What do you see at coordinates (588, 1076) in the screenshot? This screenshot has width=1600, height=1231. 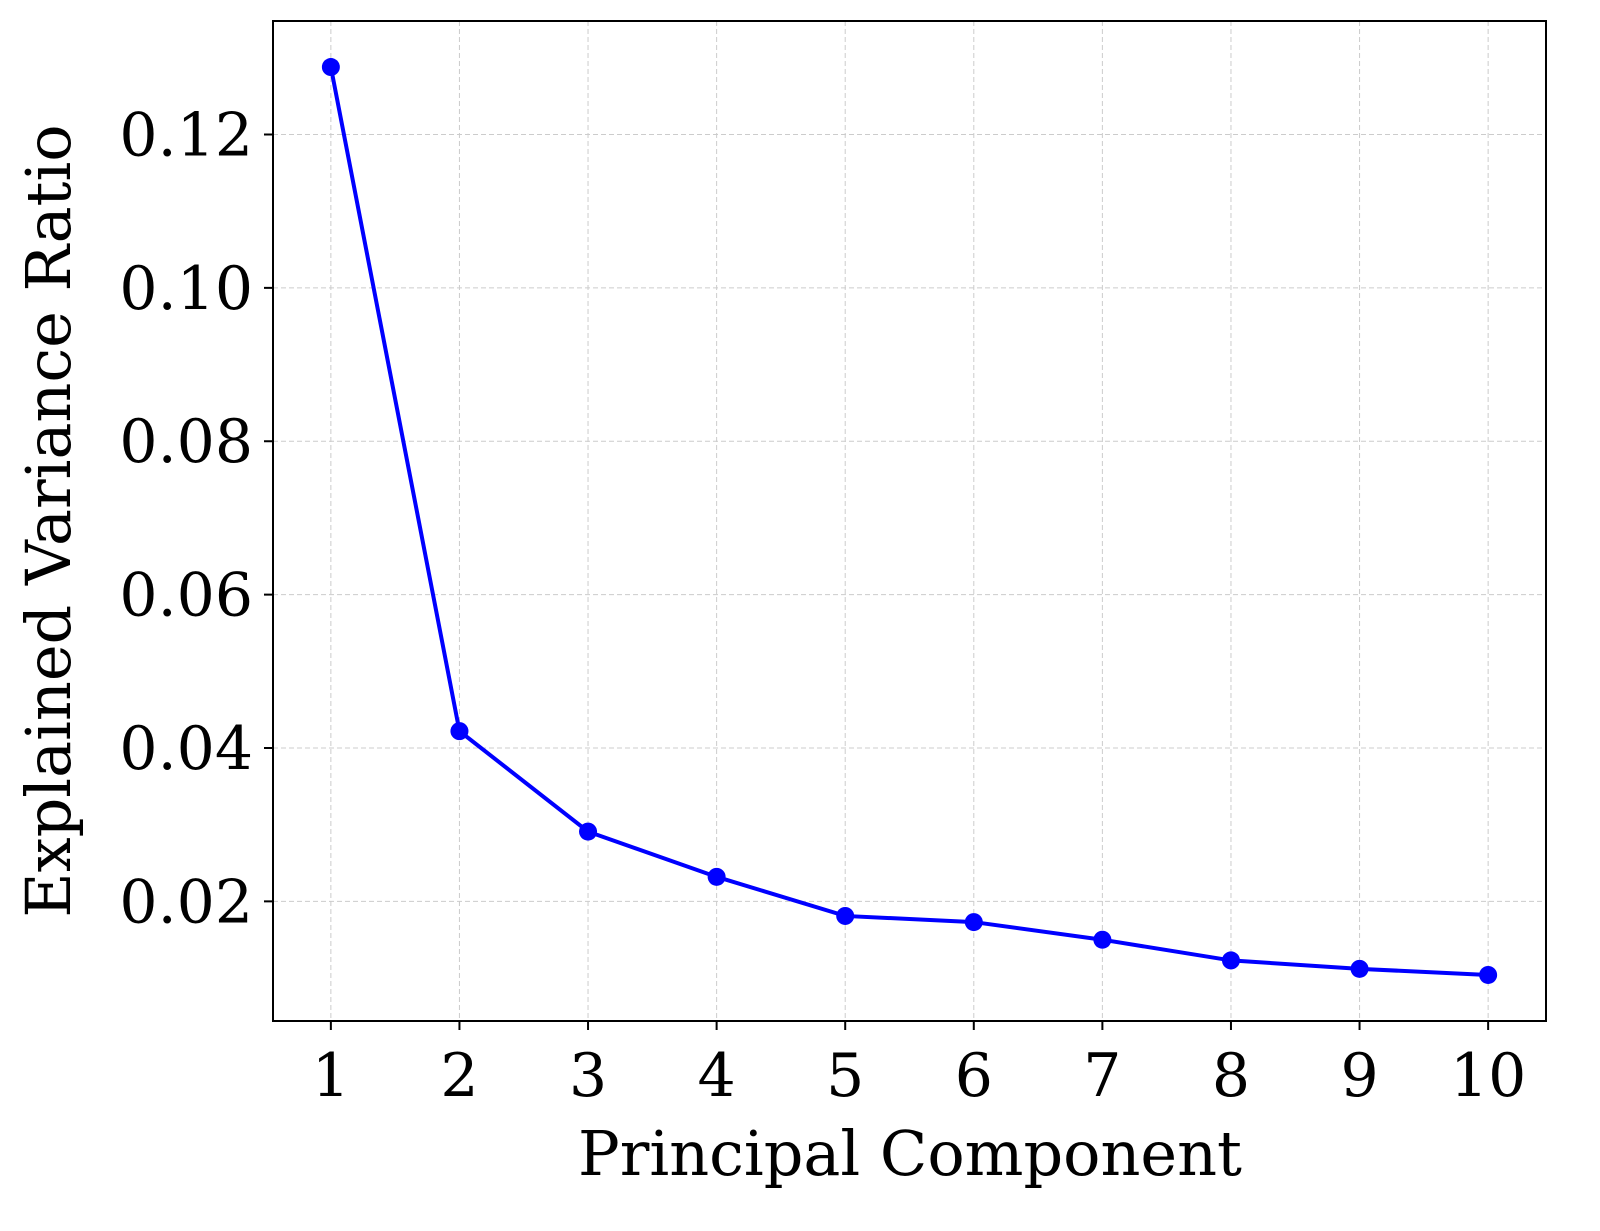 I see `x-tick-label: 3` at bounding box center [588, 1076].